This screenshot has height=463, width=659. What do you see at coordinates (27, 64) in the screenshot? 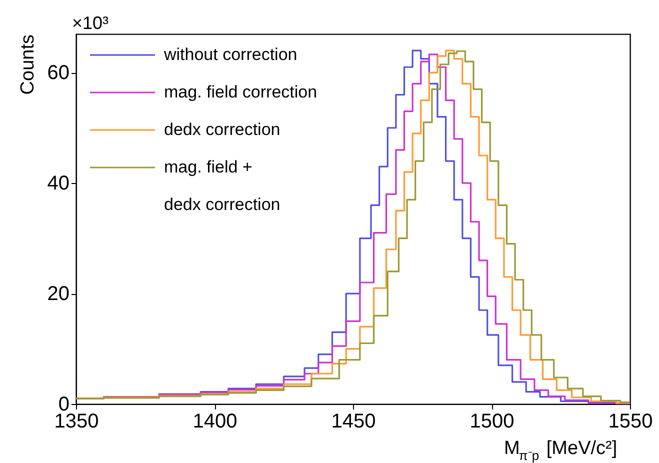
I see `y-axis-title: Counts` at bounding box center [27, 64].